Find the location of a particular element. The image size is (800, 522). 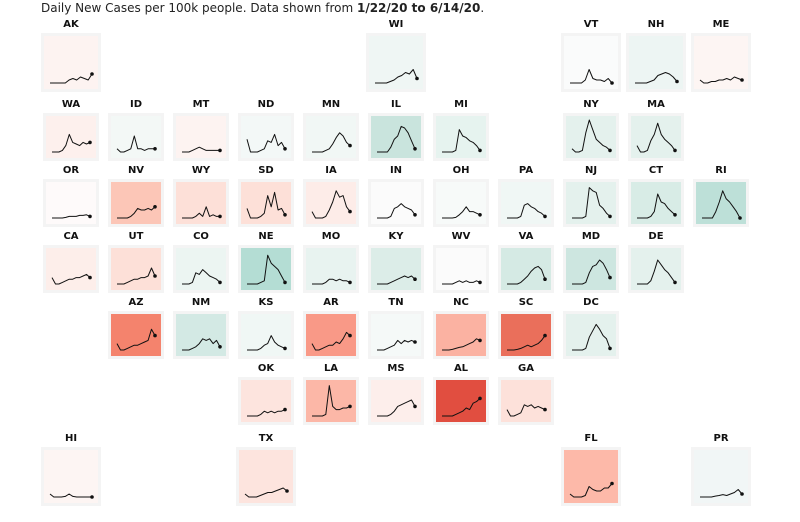

state-cell-tn: TN is located at coordinates (396, 328).